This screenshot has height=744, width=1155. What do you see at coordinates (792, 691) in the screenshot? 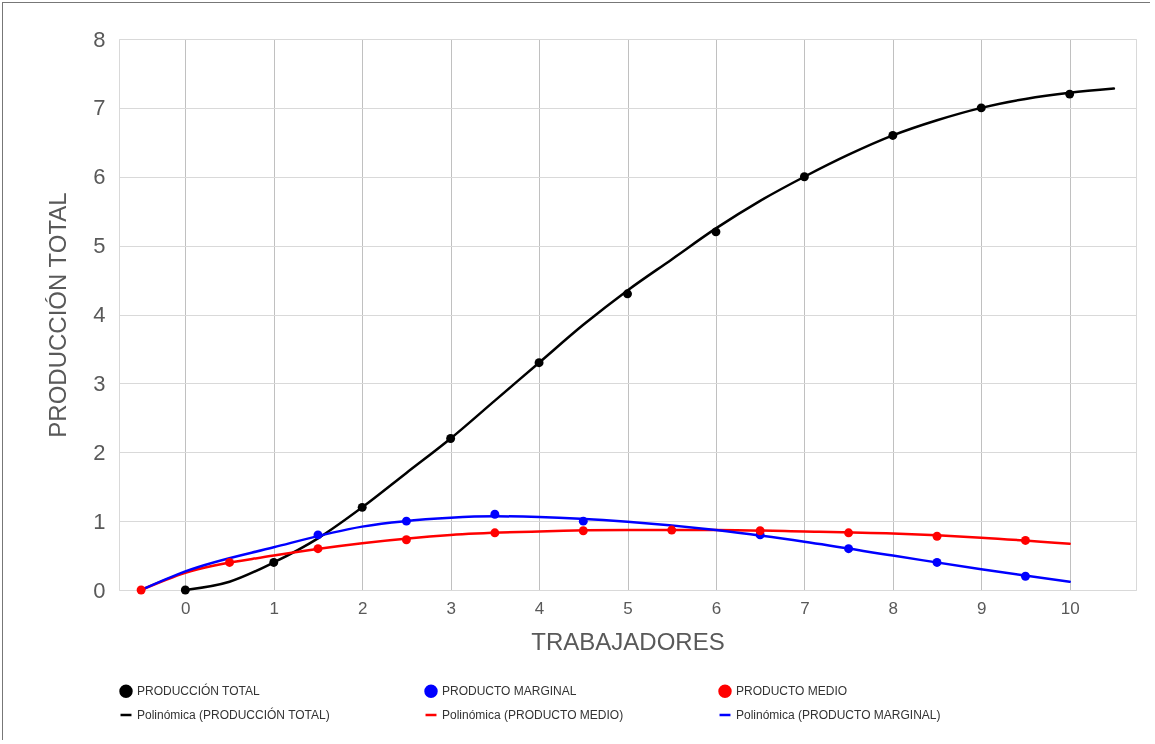
I see `legend-label: PRODUCTO MEDIO` at bounding box center [792, 691].